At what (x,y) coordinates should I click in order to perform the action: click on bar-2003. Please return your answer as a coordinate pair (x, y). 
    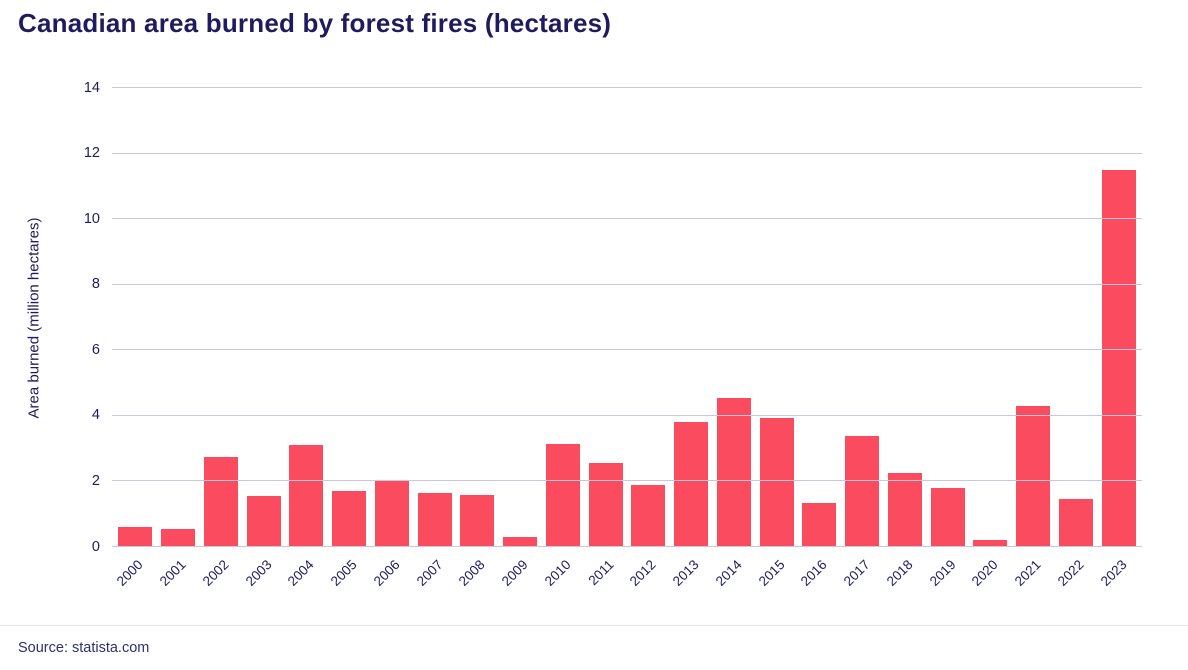
    Looking at the image, I should click on (263, 521).